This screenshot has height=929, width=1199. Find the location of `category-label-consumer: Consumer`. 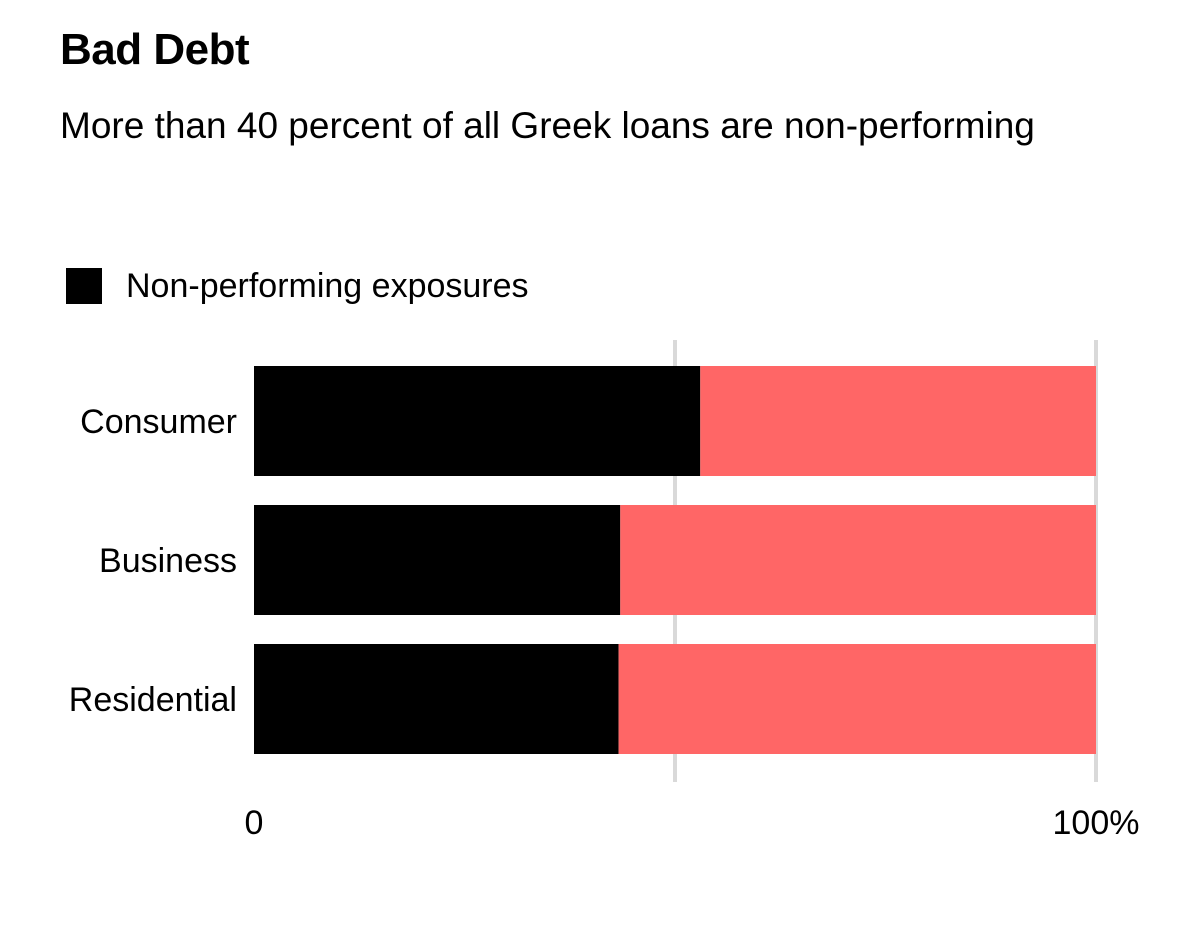

category-label-consumer: Consumer is located at coordinates (158, 422).